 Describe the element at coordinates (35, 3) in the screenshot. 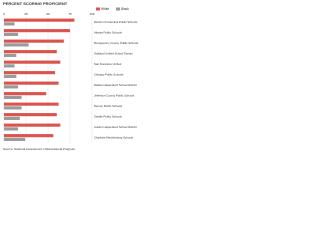

I see `chart-title: PERCENT SCORING PROFICIENT` at that location.